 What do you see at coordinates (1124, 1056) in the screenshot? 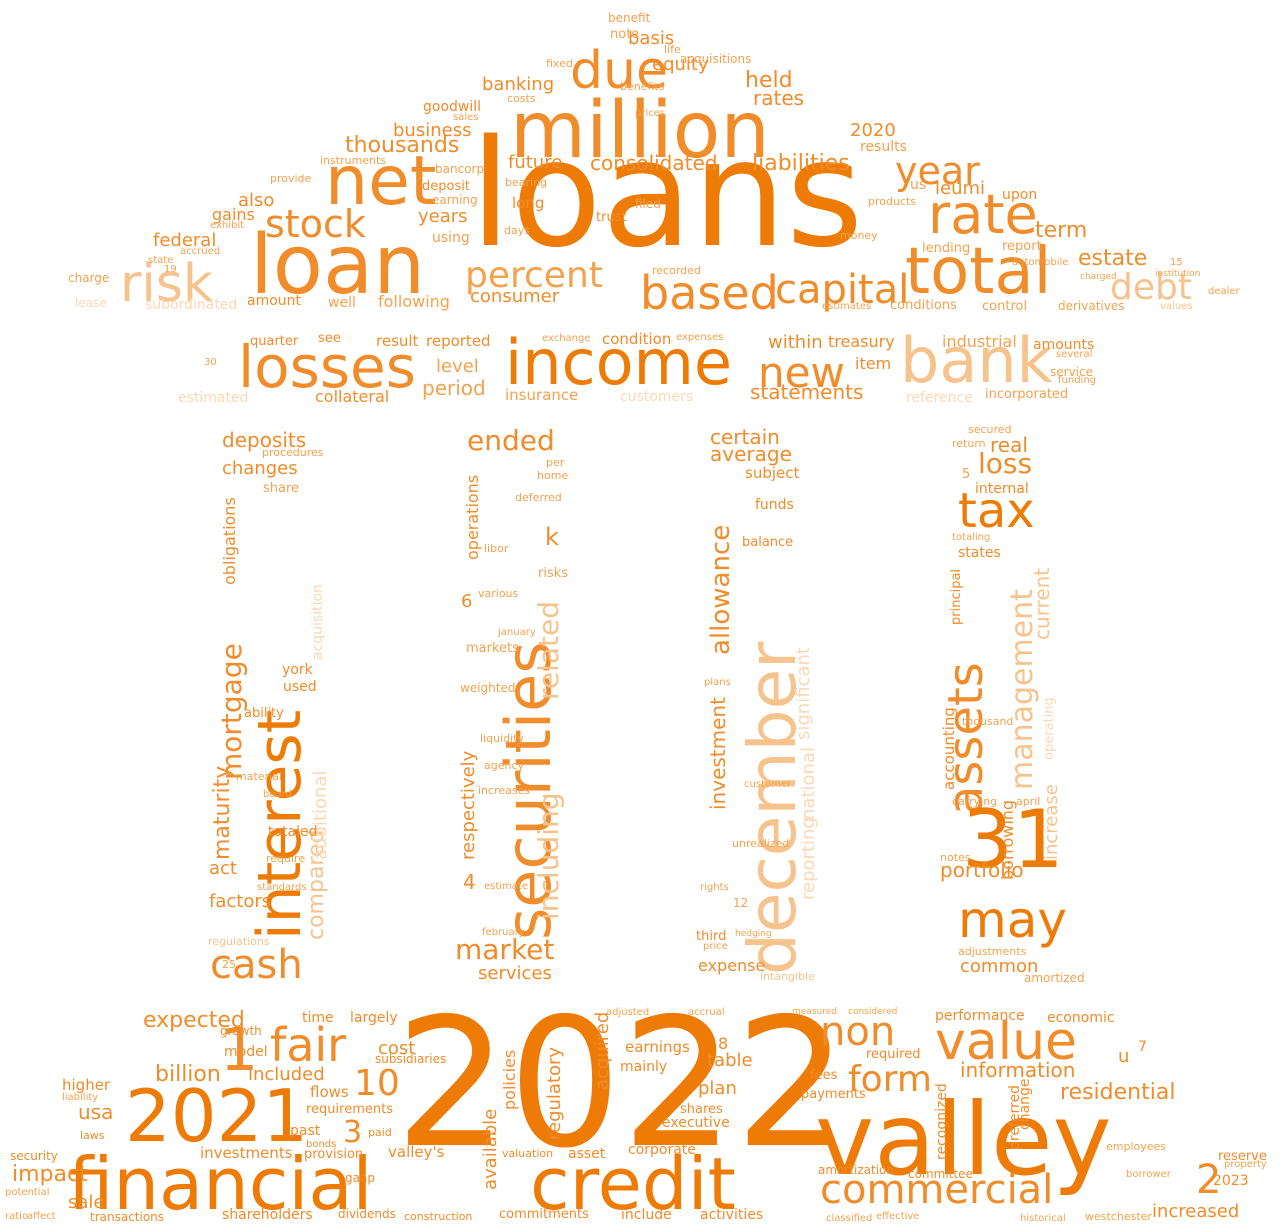
I see `word: u` at bounding box center [1124, 1056].